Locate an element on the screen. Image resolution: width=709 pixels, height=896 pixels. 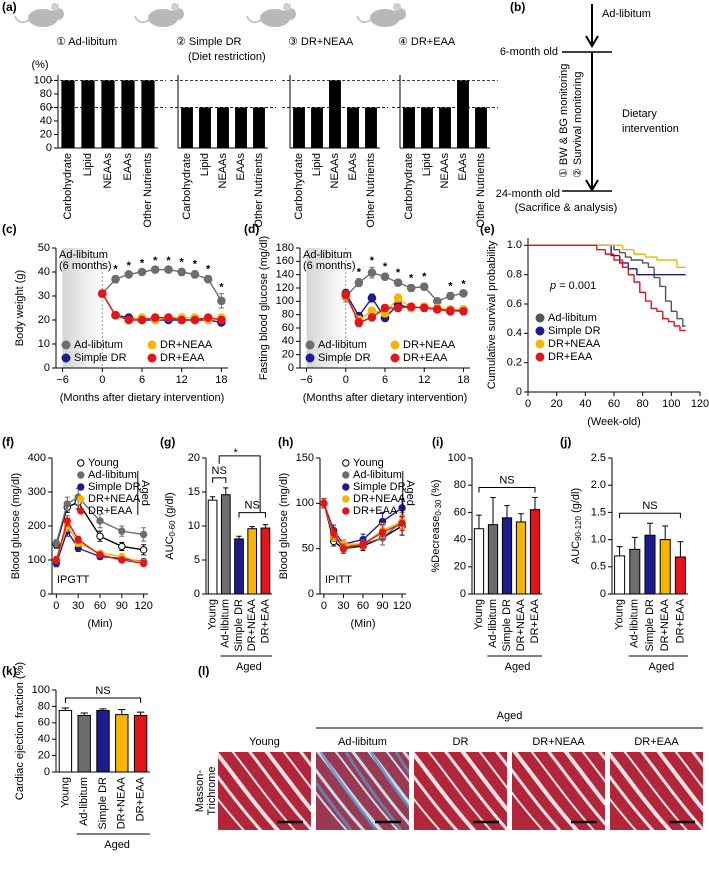
x-axis-label: (Min) is located at coordinates (362, 624).